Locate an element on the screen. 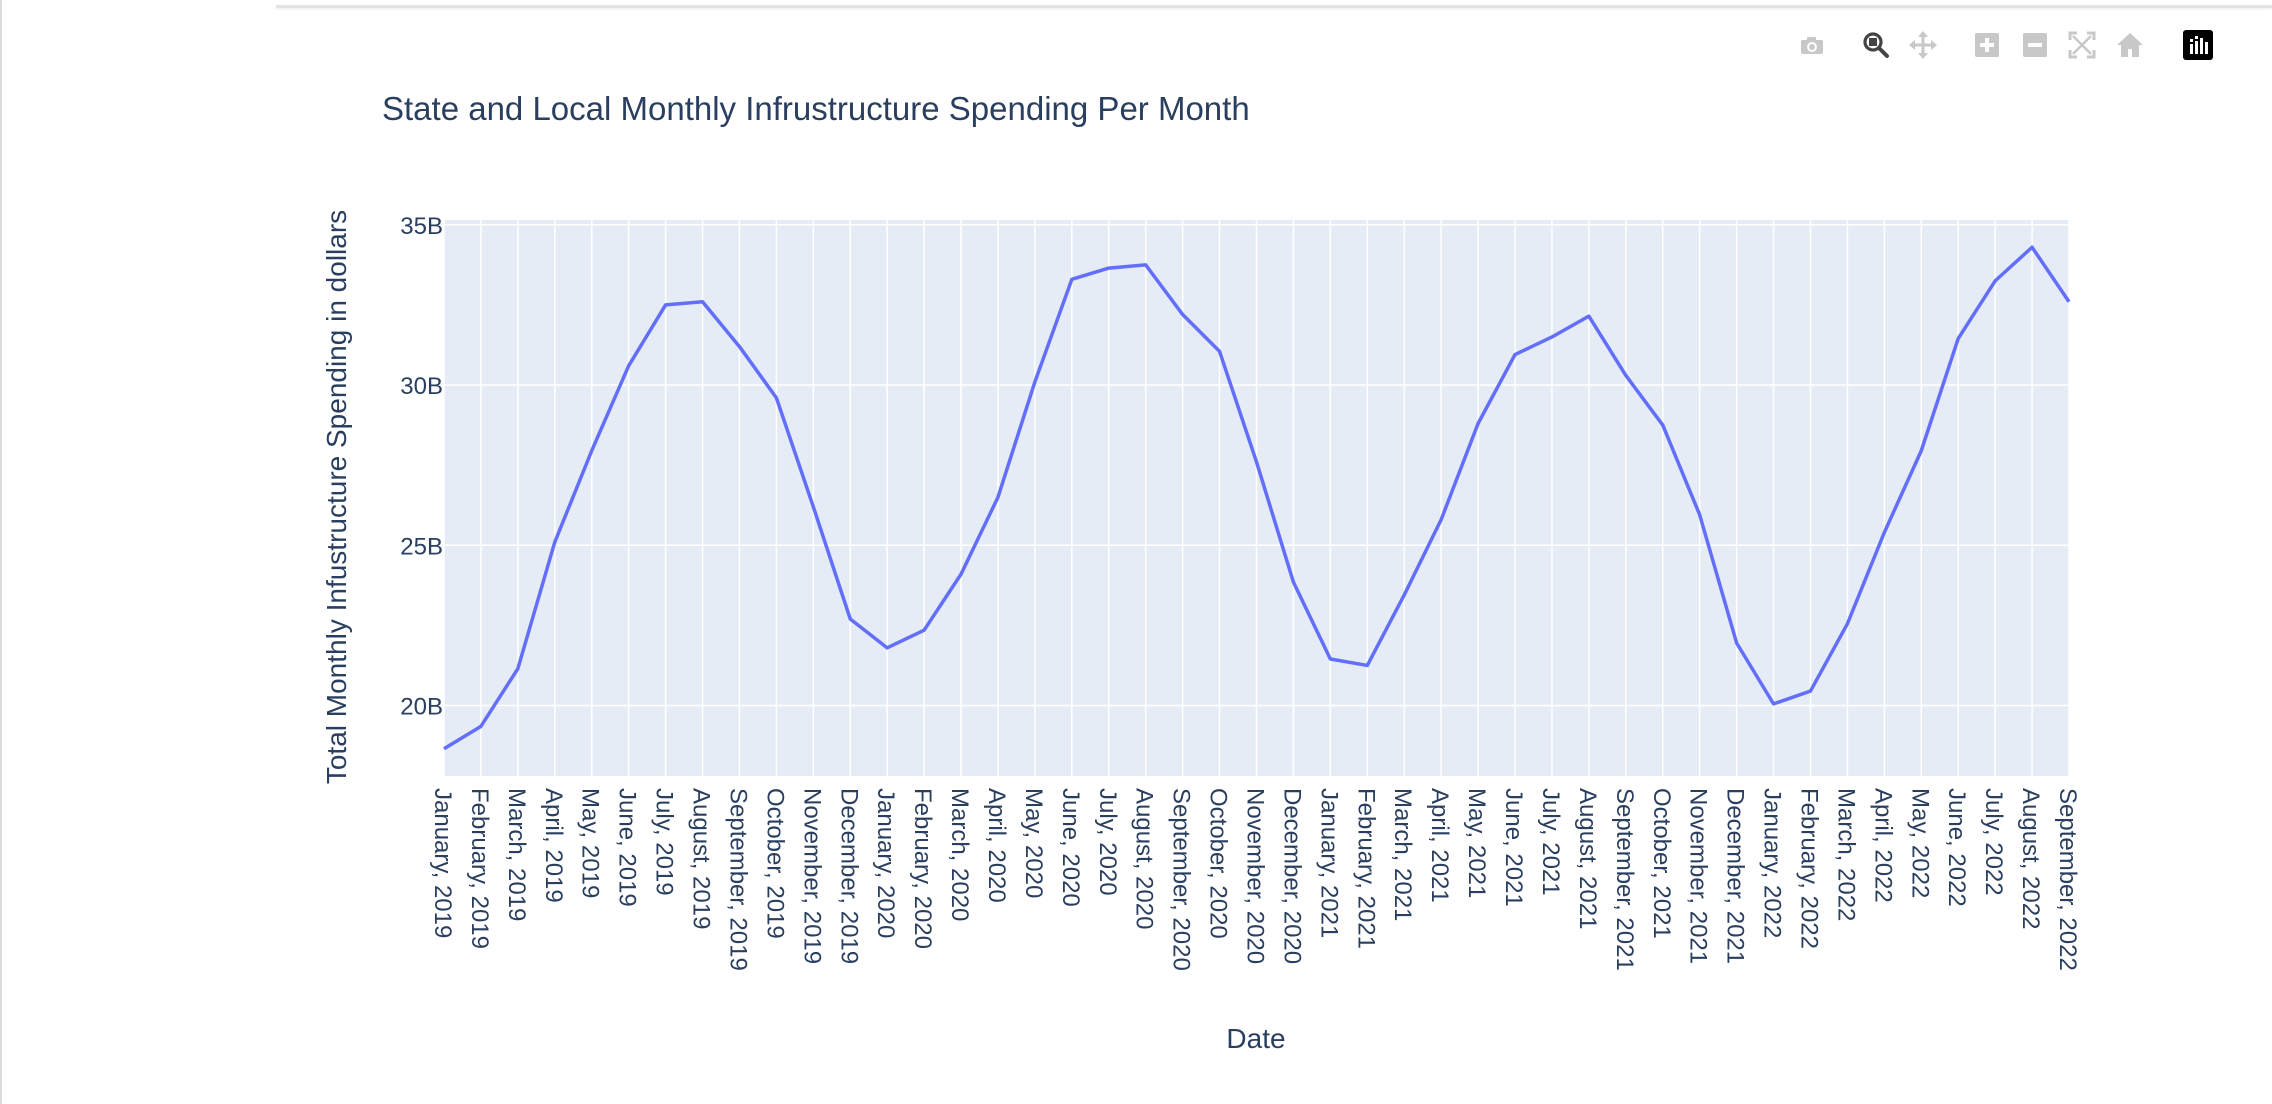  y-tick-label: 30B is located at coordinates (421, 386).